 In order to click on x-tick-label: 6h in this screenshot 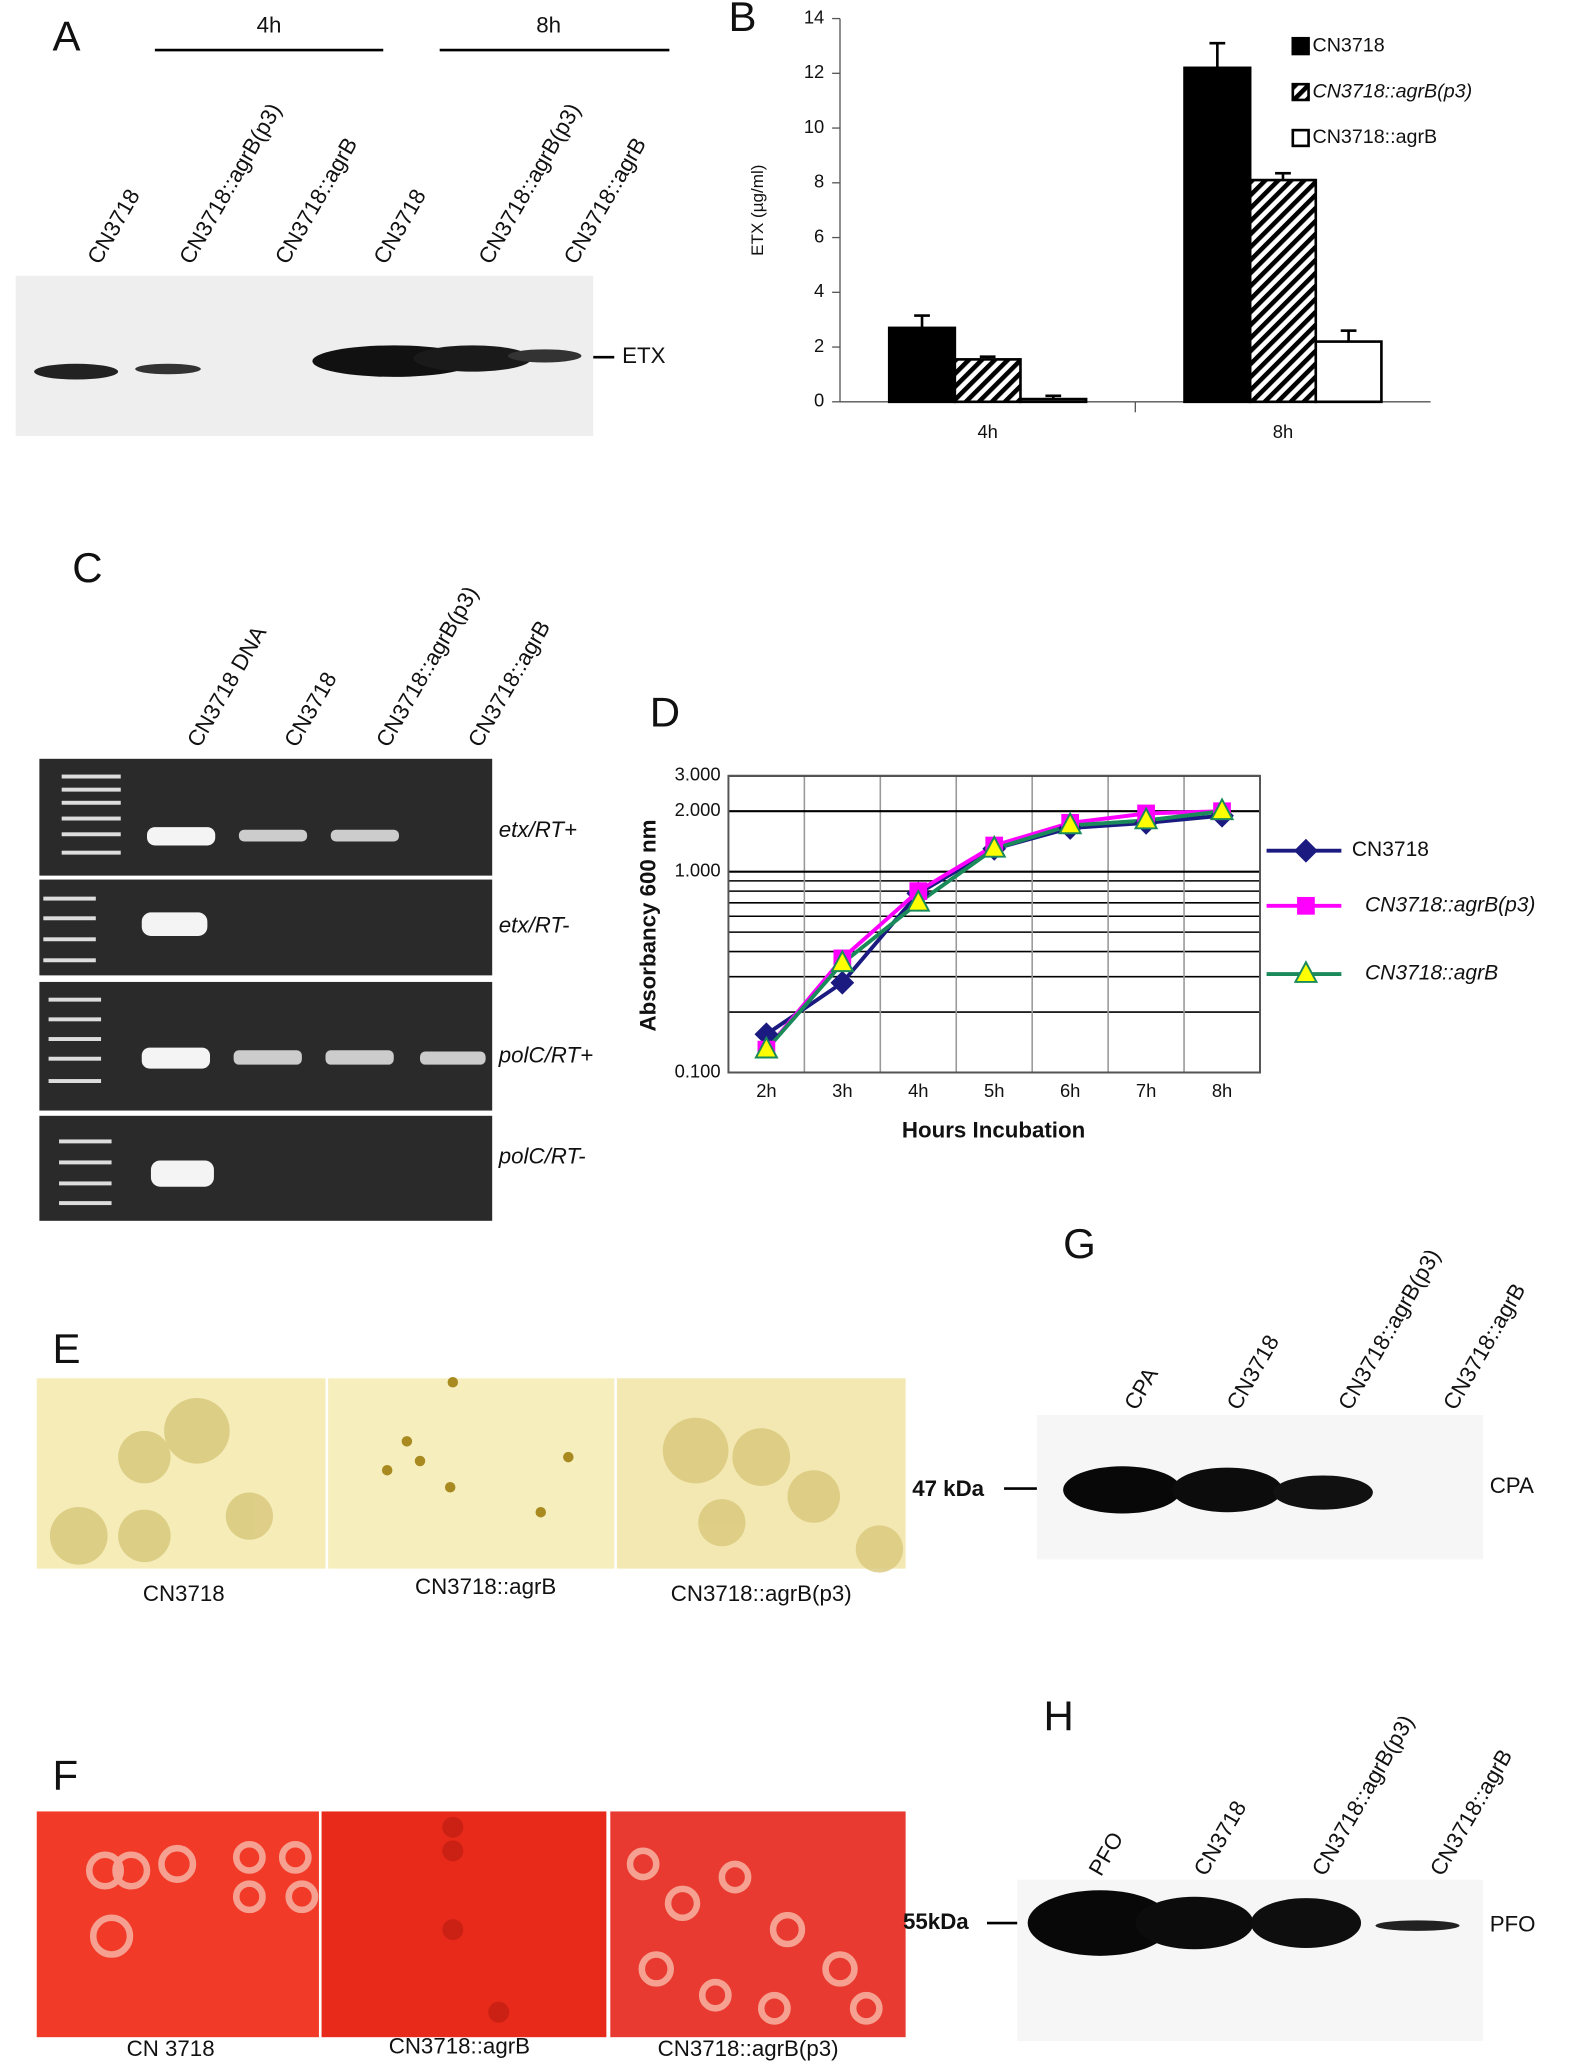, I will do `click(1070, 1090)`.